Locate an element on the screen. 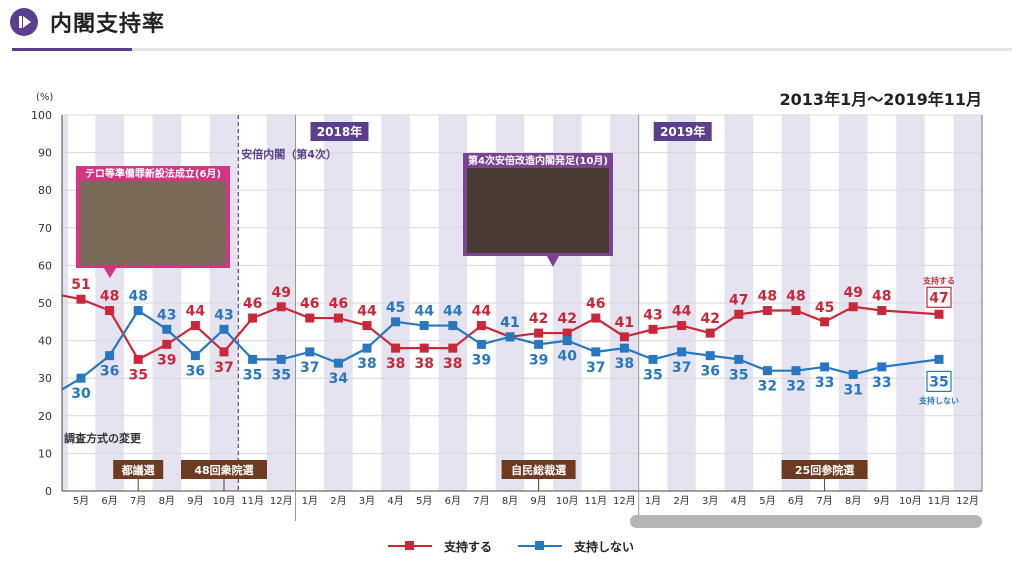 This screenshot has width=1022, height=565. year-label: 2019年 is located at coordinates (682, 131).